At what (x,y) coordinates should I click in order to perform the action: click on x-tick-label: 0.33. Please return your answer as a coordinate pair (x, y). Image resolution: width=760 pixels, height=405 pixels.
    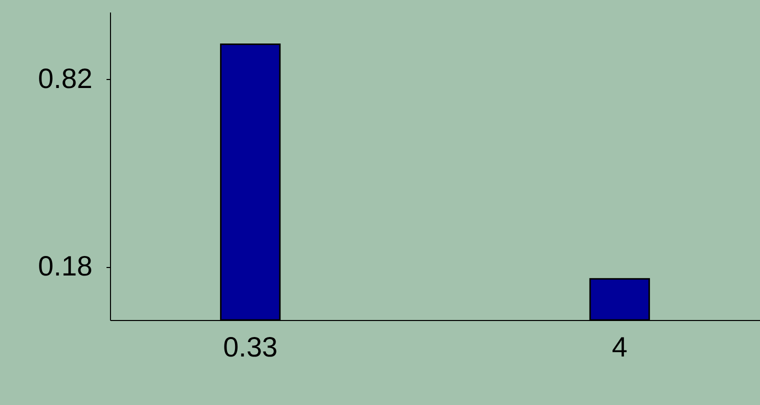
    Looking at the image, I should click on (250, 347).